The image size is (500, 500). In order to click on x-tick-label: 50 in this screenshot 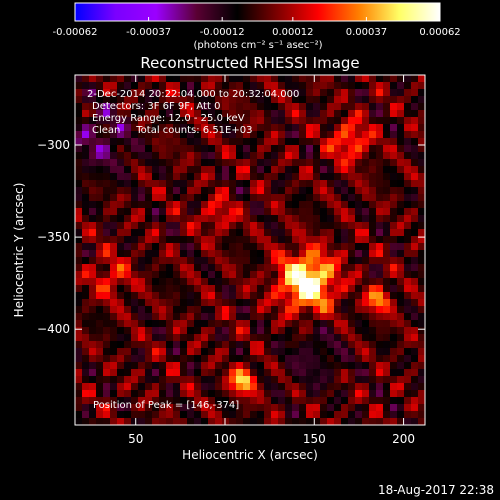, I will do `click(135, 439)`.